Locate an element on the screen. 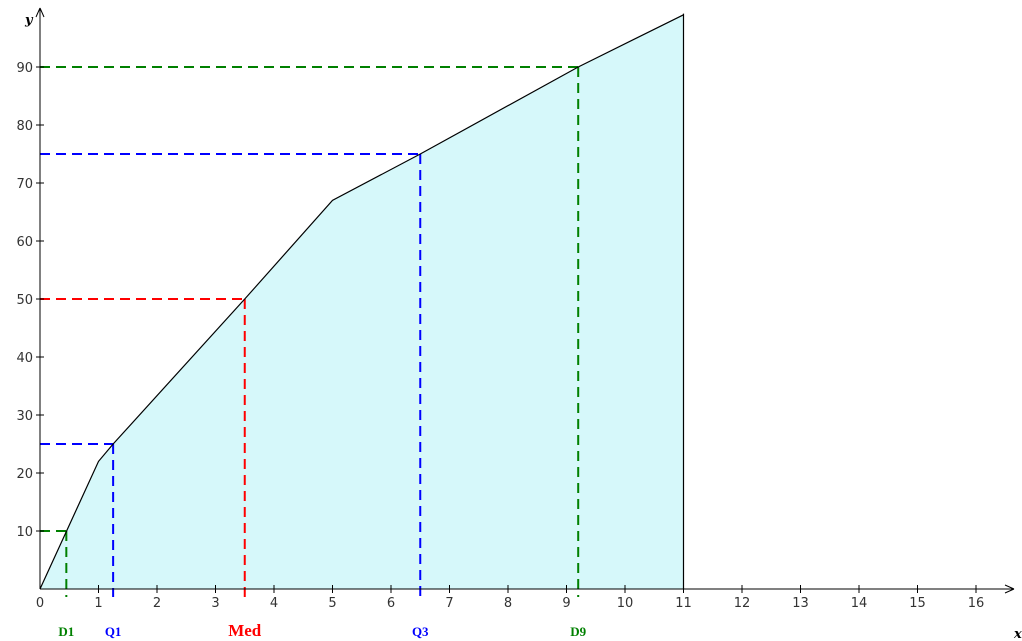  y-tick-label: 60 is located at coordinates (24, 242).